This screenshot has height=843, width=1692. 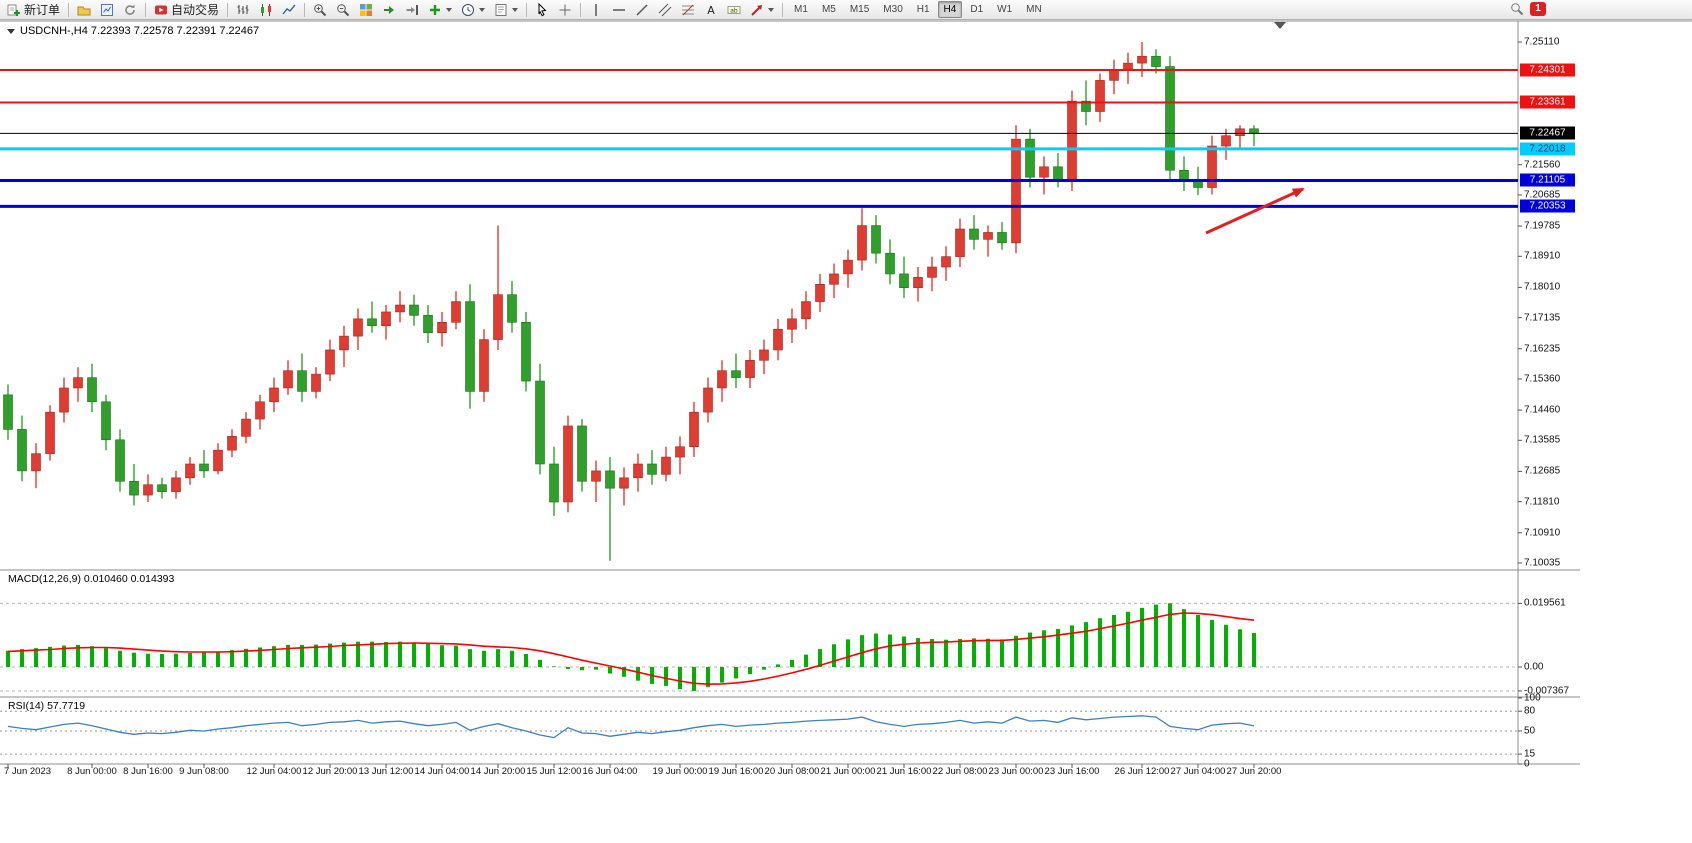 I want to click on timeframe-mn-button: MN, so click(x=1034, y=9).